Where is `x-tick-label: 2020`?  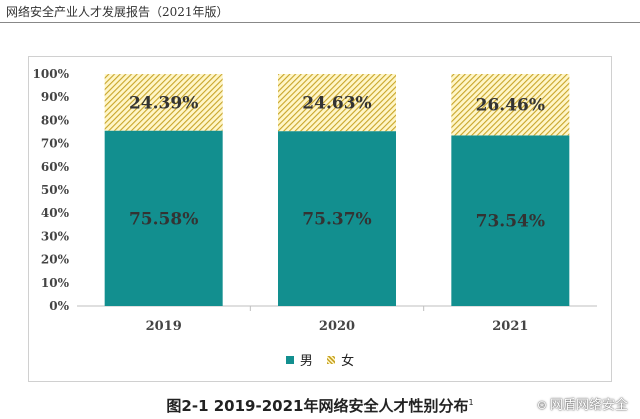 x-tick-label: 2020 is located at coordinates (337, 326).